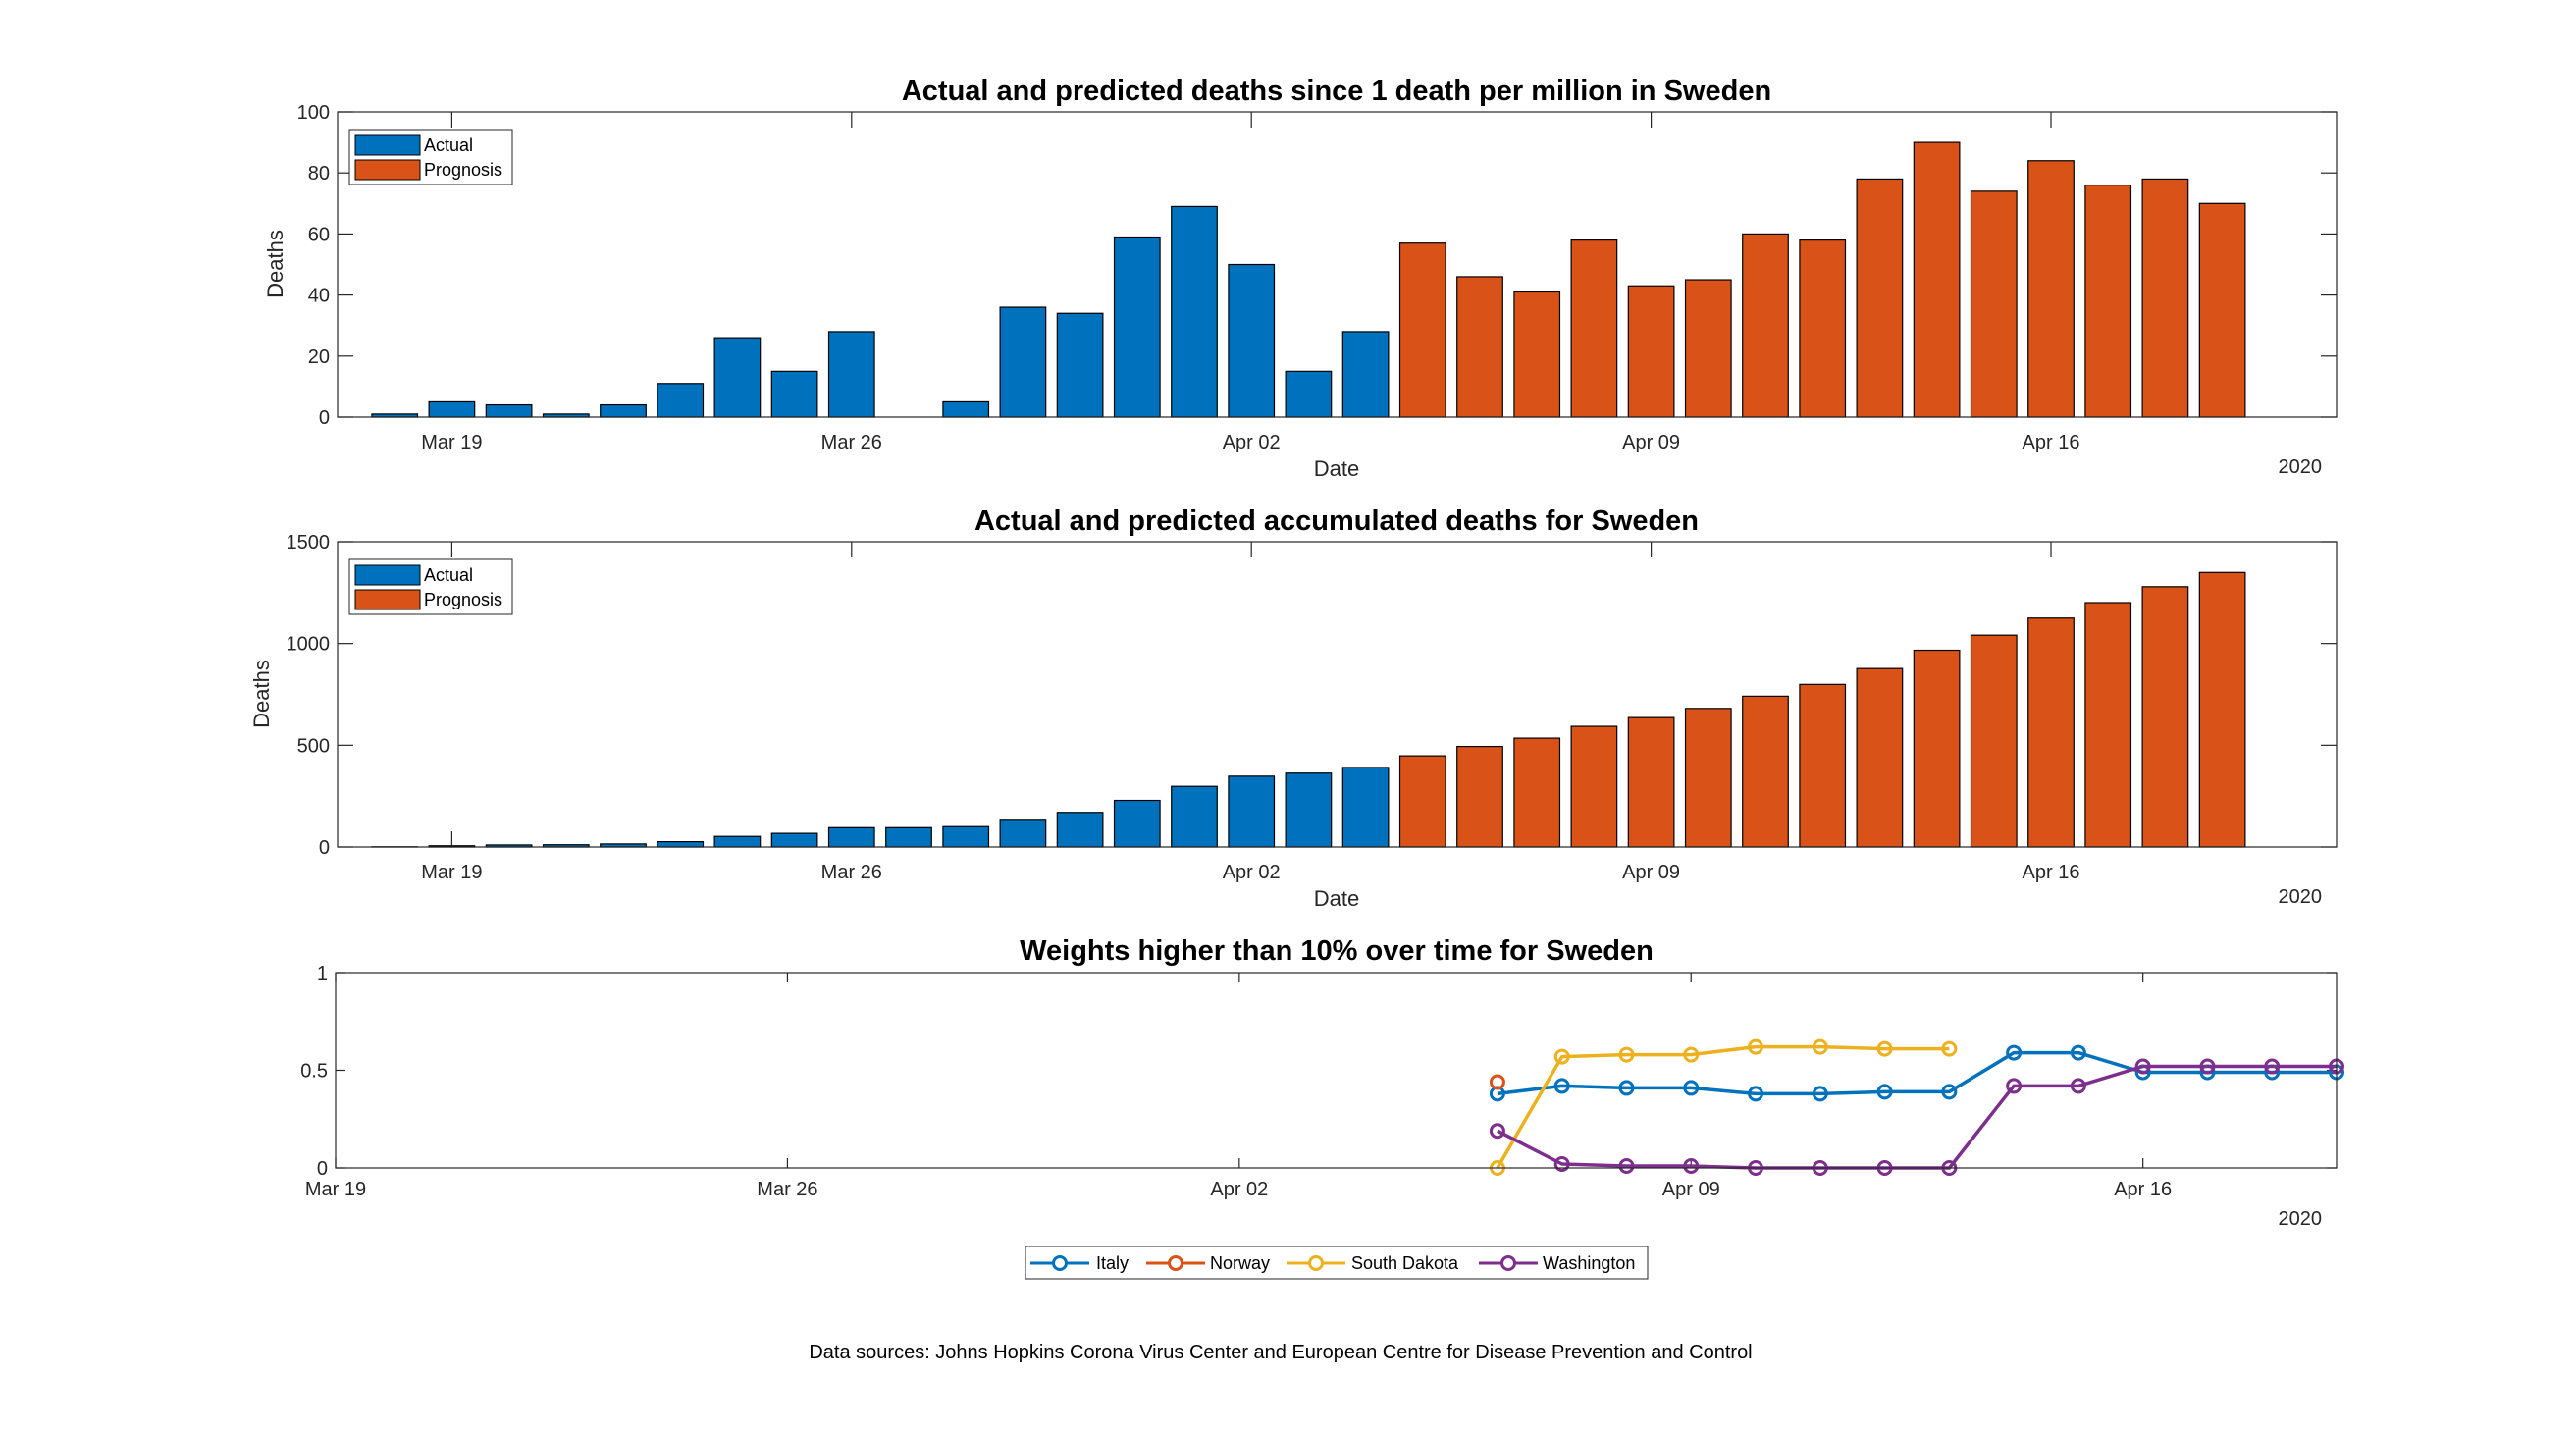 The height and width of the screenshot is (1431, 2576). I want to click on x-tick-label: Mar 19, so click(451, 442).